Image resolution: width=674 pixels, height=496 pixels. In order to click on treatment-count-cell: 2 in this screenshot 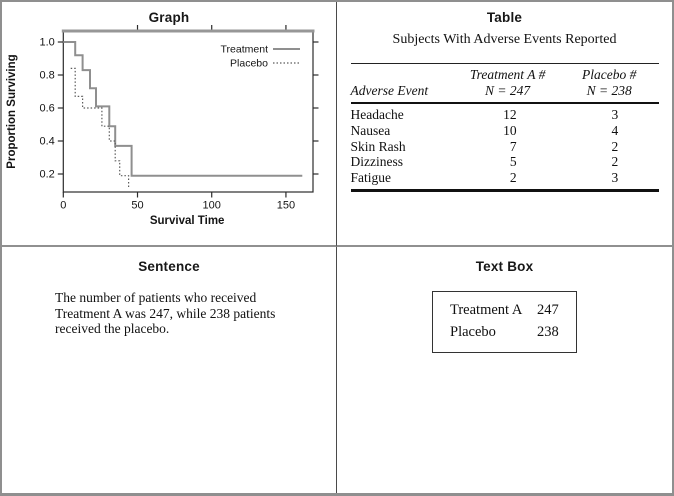, I will do `click(507, 181)`.